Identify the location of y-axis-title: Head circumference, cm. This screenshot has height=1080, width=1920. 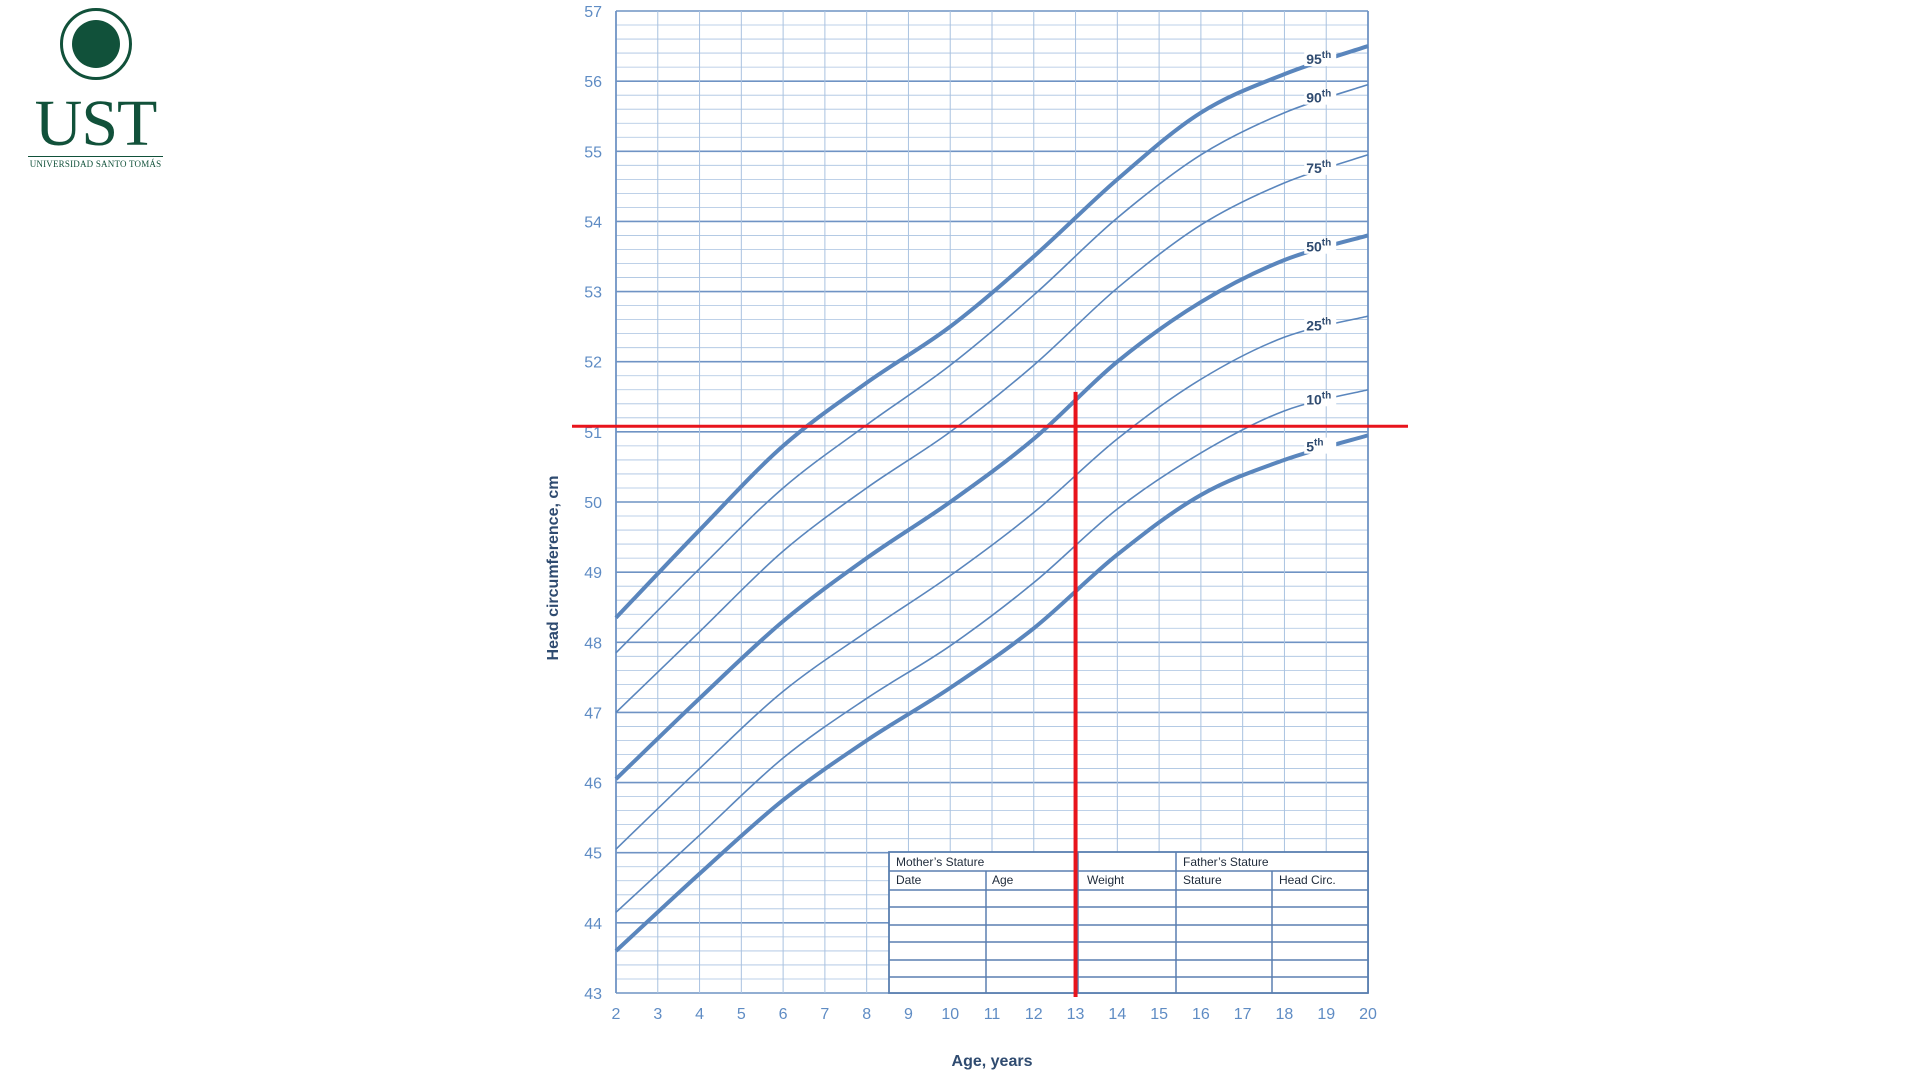
(553, 568).